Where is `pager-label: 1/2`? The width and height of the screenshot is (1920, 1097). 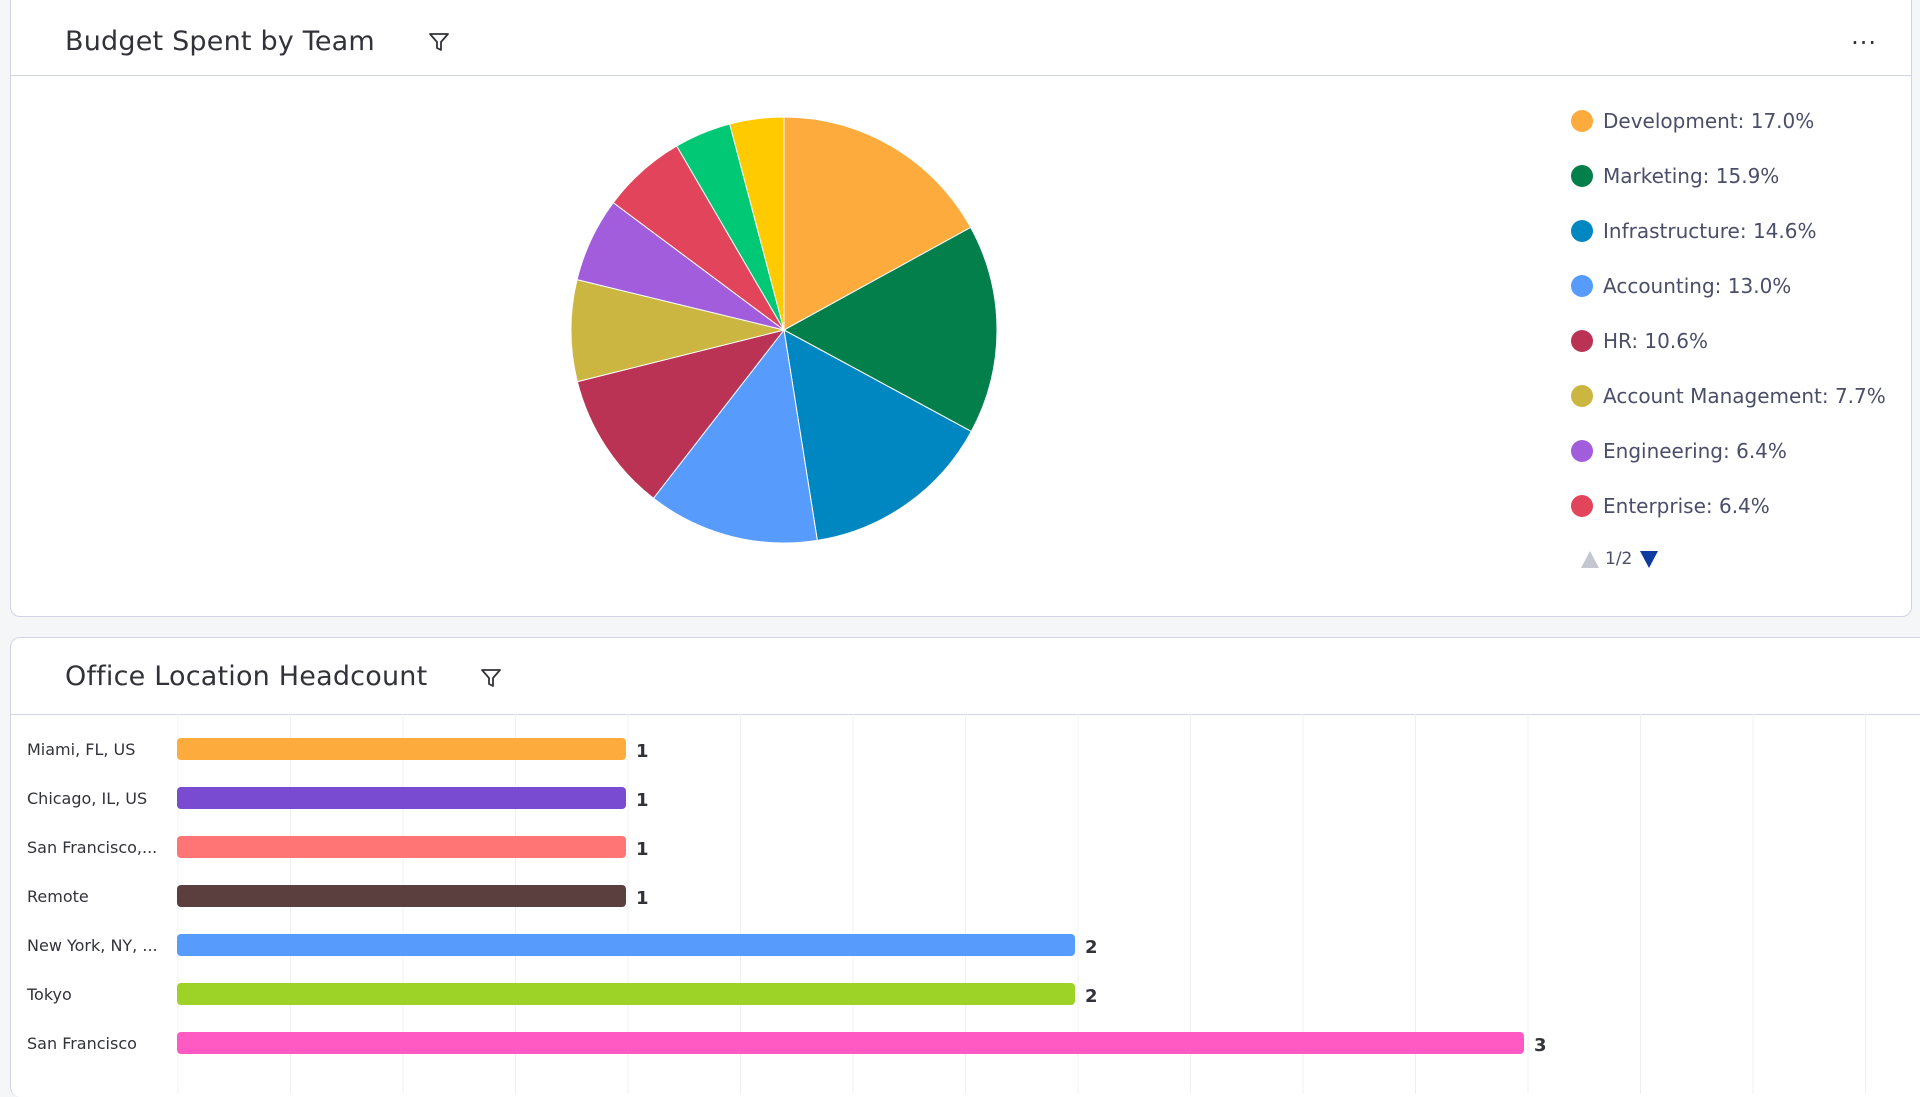
pager-label: 1/2 is located at coordinates (1619, 559).